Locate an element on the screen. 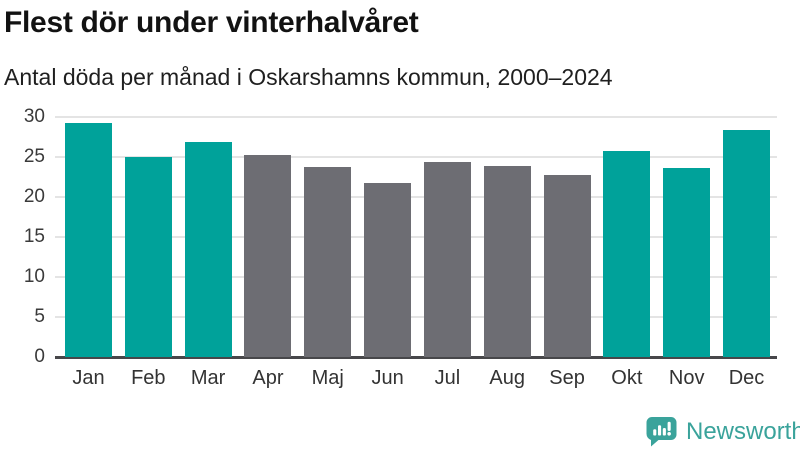 Image resolution: width=800 pixels, height=450 pixels. y-tick-label: 15 is located at coordinates (34, 236).